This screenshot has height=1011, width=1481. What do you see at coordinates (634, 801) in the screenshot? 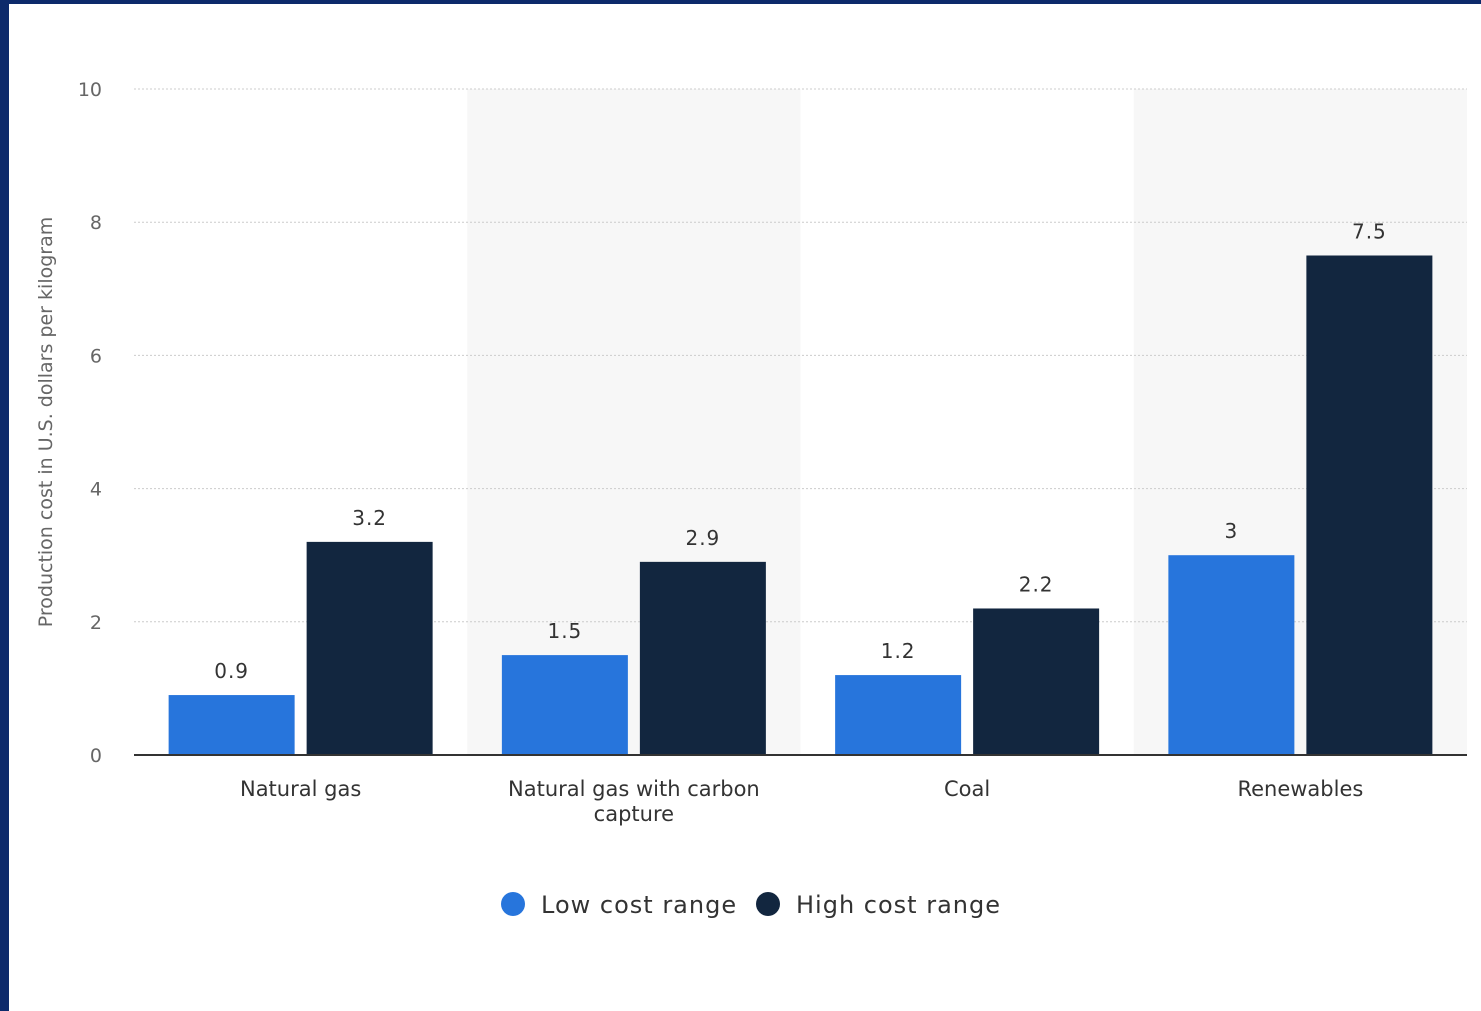
I see `x-category-label: Natural gas with carbon capture` at bounding box center [634, 801].